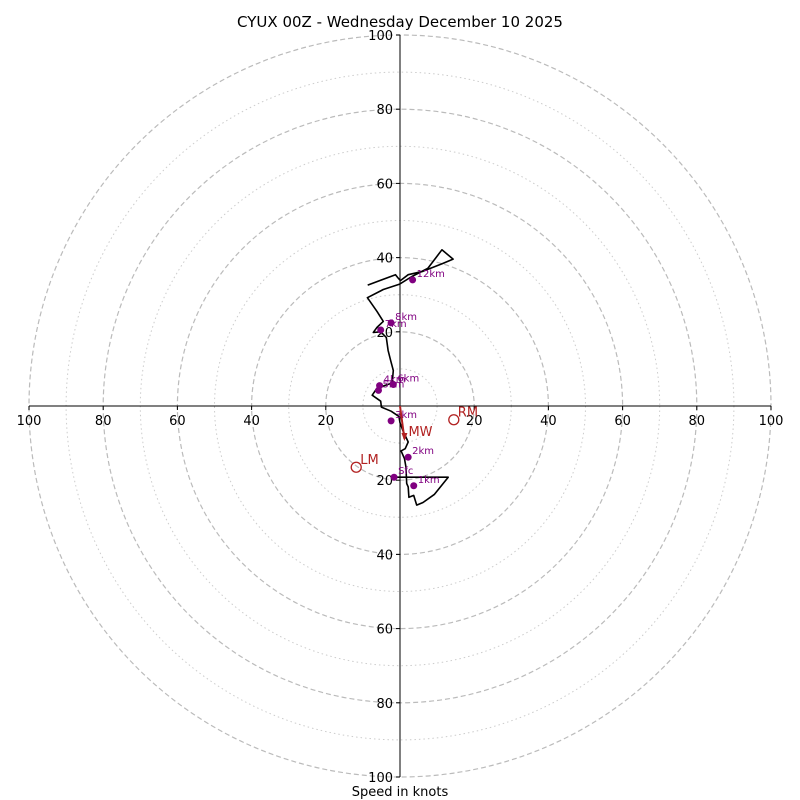 This screenshot has width=800, height=800. I want to click on height-label-7km: 7km, so click(396, 324).